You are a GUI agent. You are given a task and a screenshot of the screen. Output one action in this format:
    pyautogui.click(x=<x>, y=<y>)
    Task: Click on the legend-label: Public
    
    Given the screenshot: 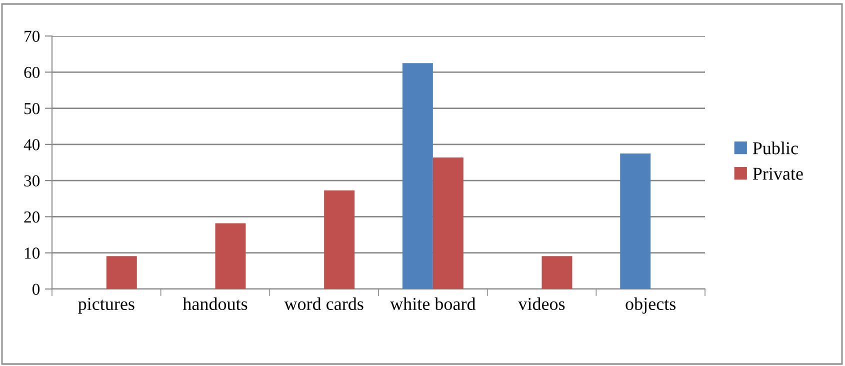 What is the action you would take?
    pyautogui.click(x=775, y=148)
    